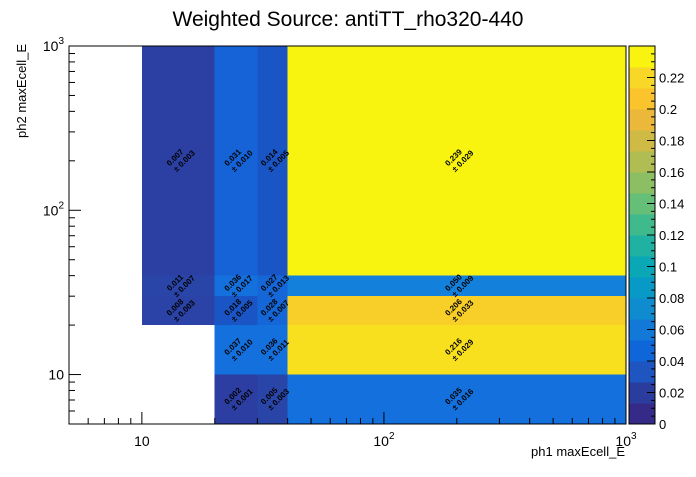  I want to click on y-axis-label: ph2 maxEcell_E, so click(21, 91).